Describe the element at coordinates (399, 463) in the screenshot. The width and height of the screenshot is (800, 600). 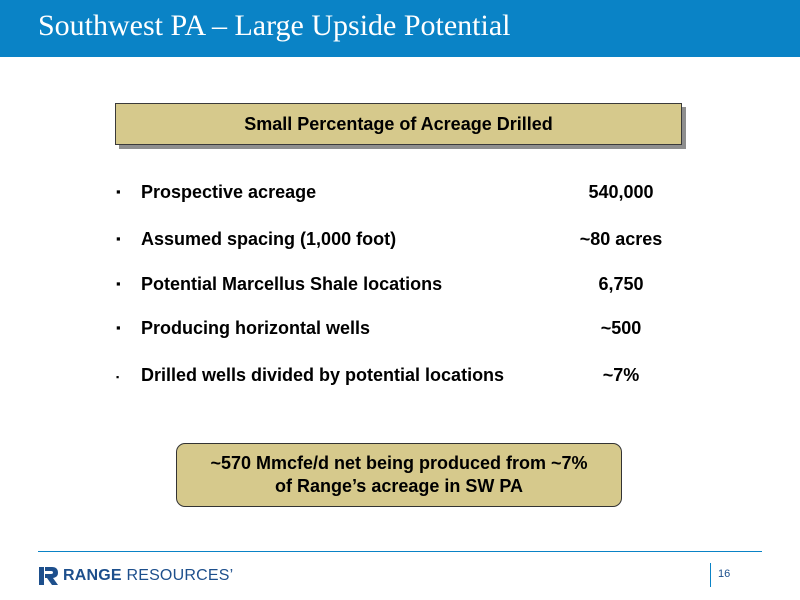
I see `summary-line-1: ~570 Mmcfe/d net being produced from ~7%` at that location.